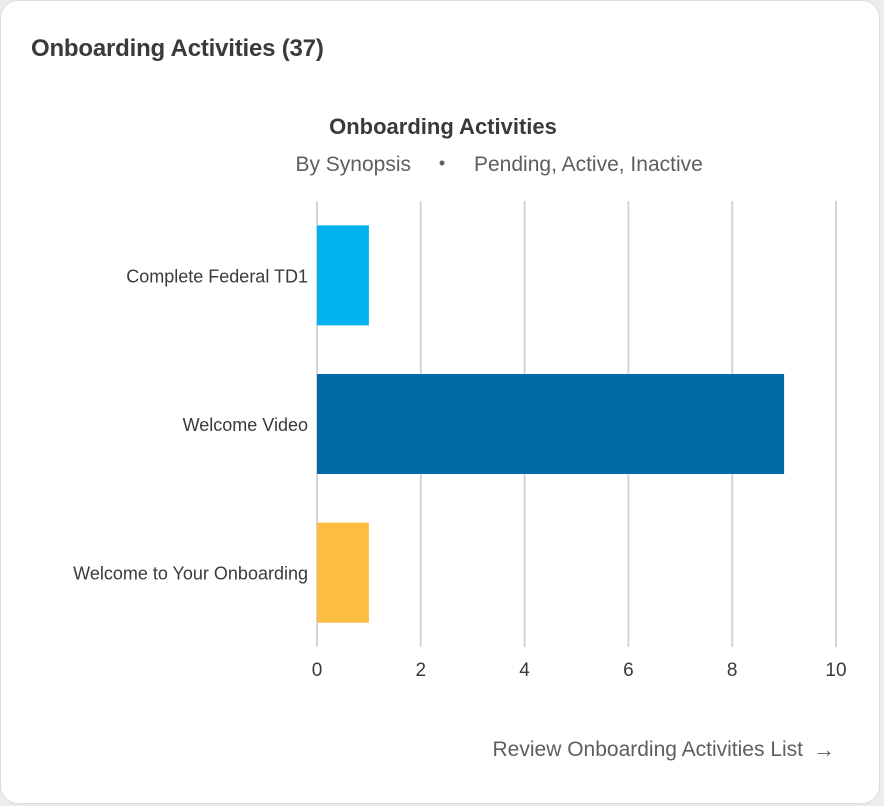  Describe the element at coordinates (190, 574) in the screenshot. I see `category-label: Welcome to Your Onboarding` at that location.